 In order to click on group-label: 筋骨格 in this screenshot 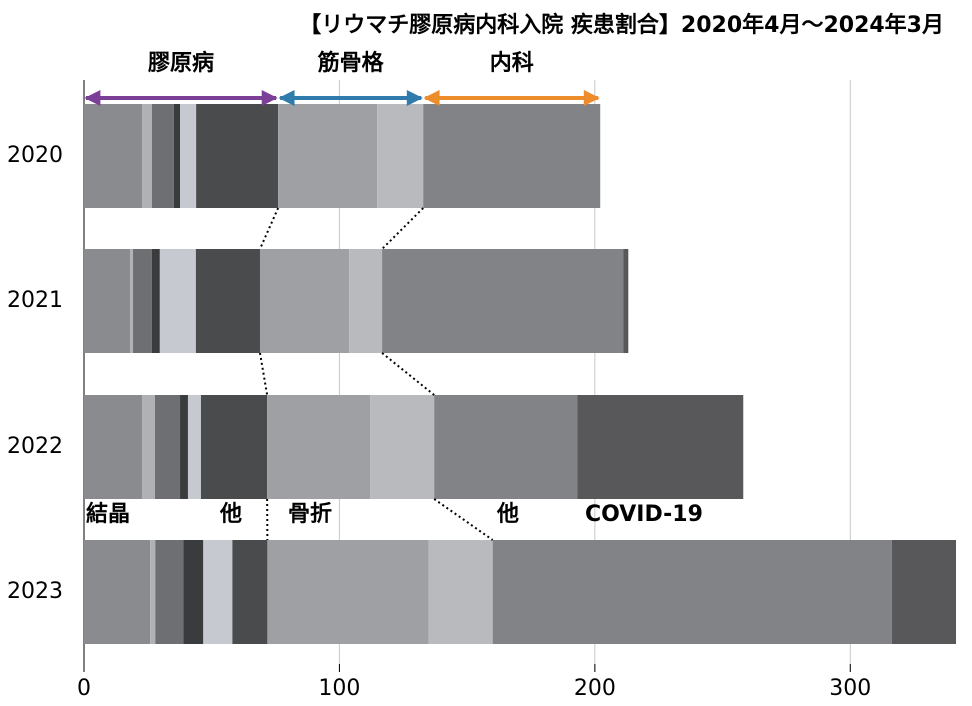, I will do `click(351, 63)`.